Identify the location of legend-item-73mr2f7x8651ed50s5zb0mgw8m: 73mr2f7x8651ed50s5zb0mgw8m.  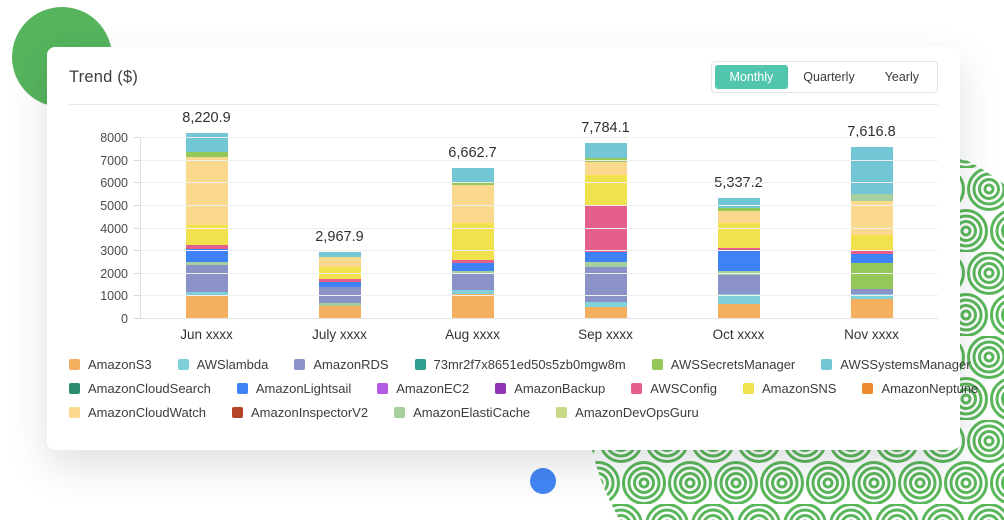
(520, 364).